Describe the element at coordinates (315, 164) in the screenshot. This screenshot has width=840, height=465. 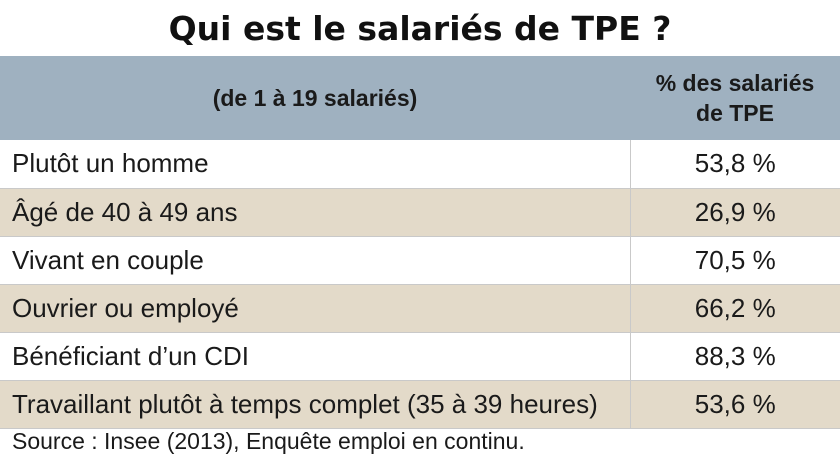
I see `row-label: Plutôt un homme` at that location.